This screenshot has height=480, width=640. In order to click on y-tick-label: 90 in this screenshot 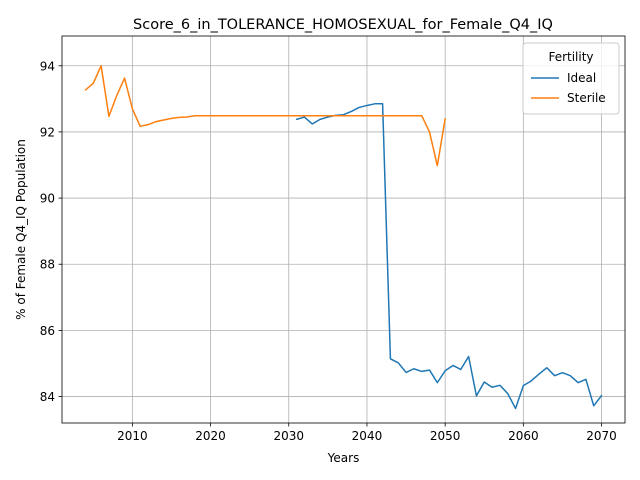, I will do `click(47, 199)`.